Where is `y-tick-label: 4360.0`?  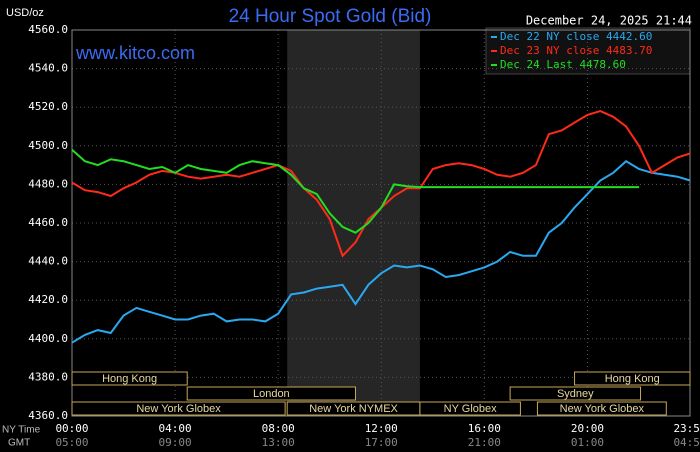 y-tick-label: 4360.0 is located at coordinates (48, 415).